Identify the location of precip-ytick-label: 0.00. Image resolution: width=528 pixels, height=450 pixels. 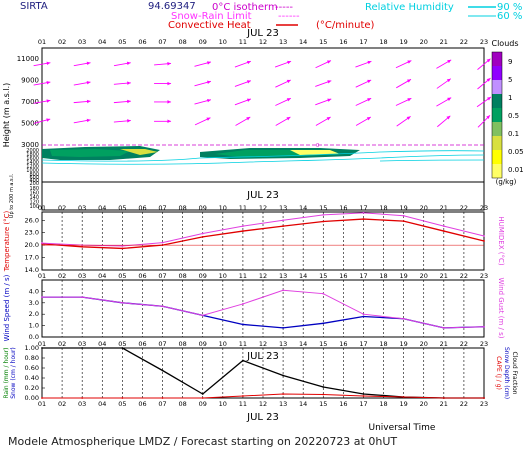
(32, 398).